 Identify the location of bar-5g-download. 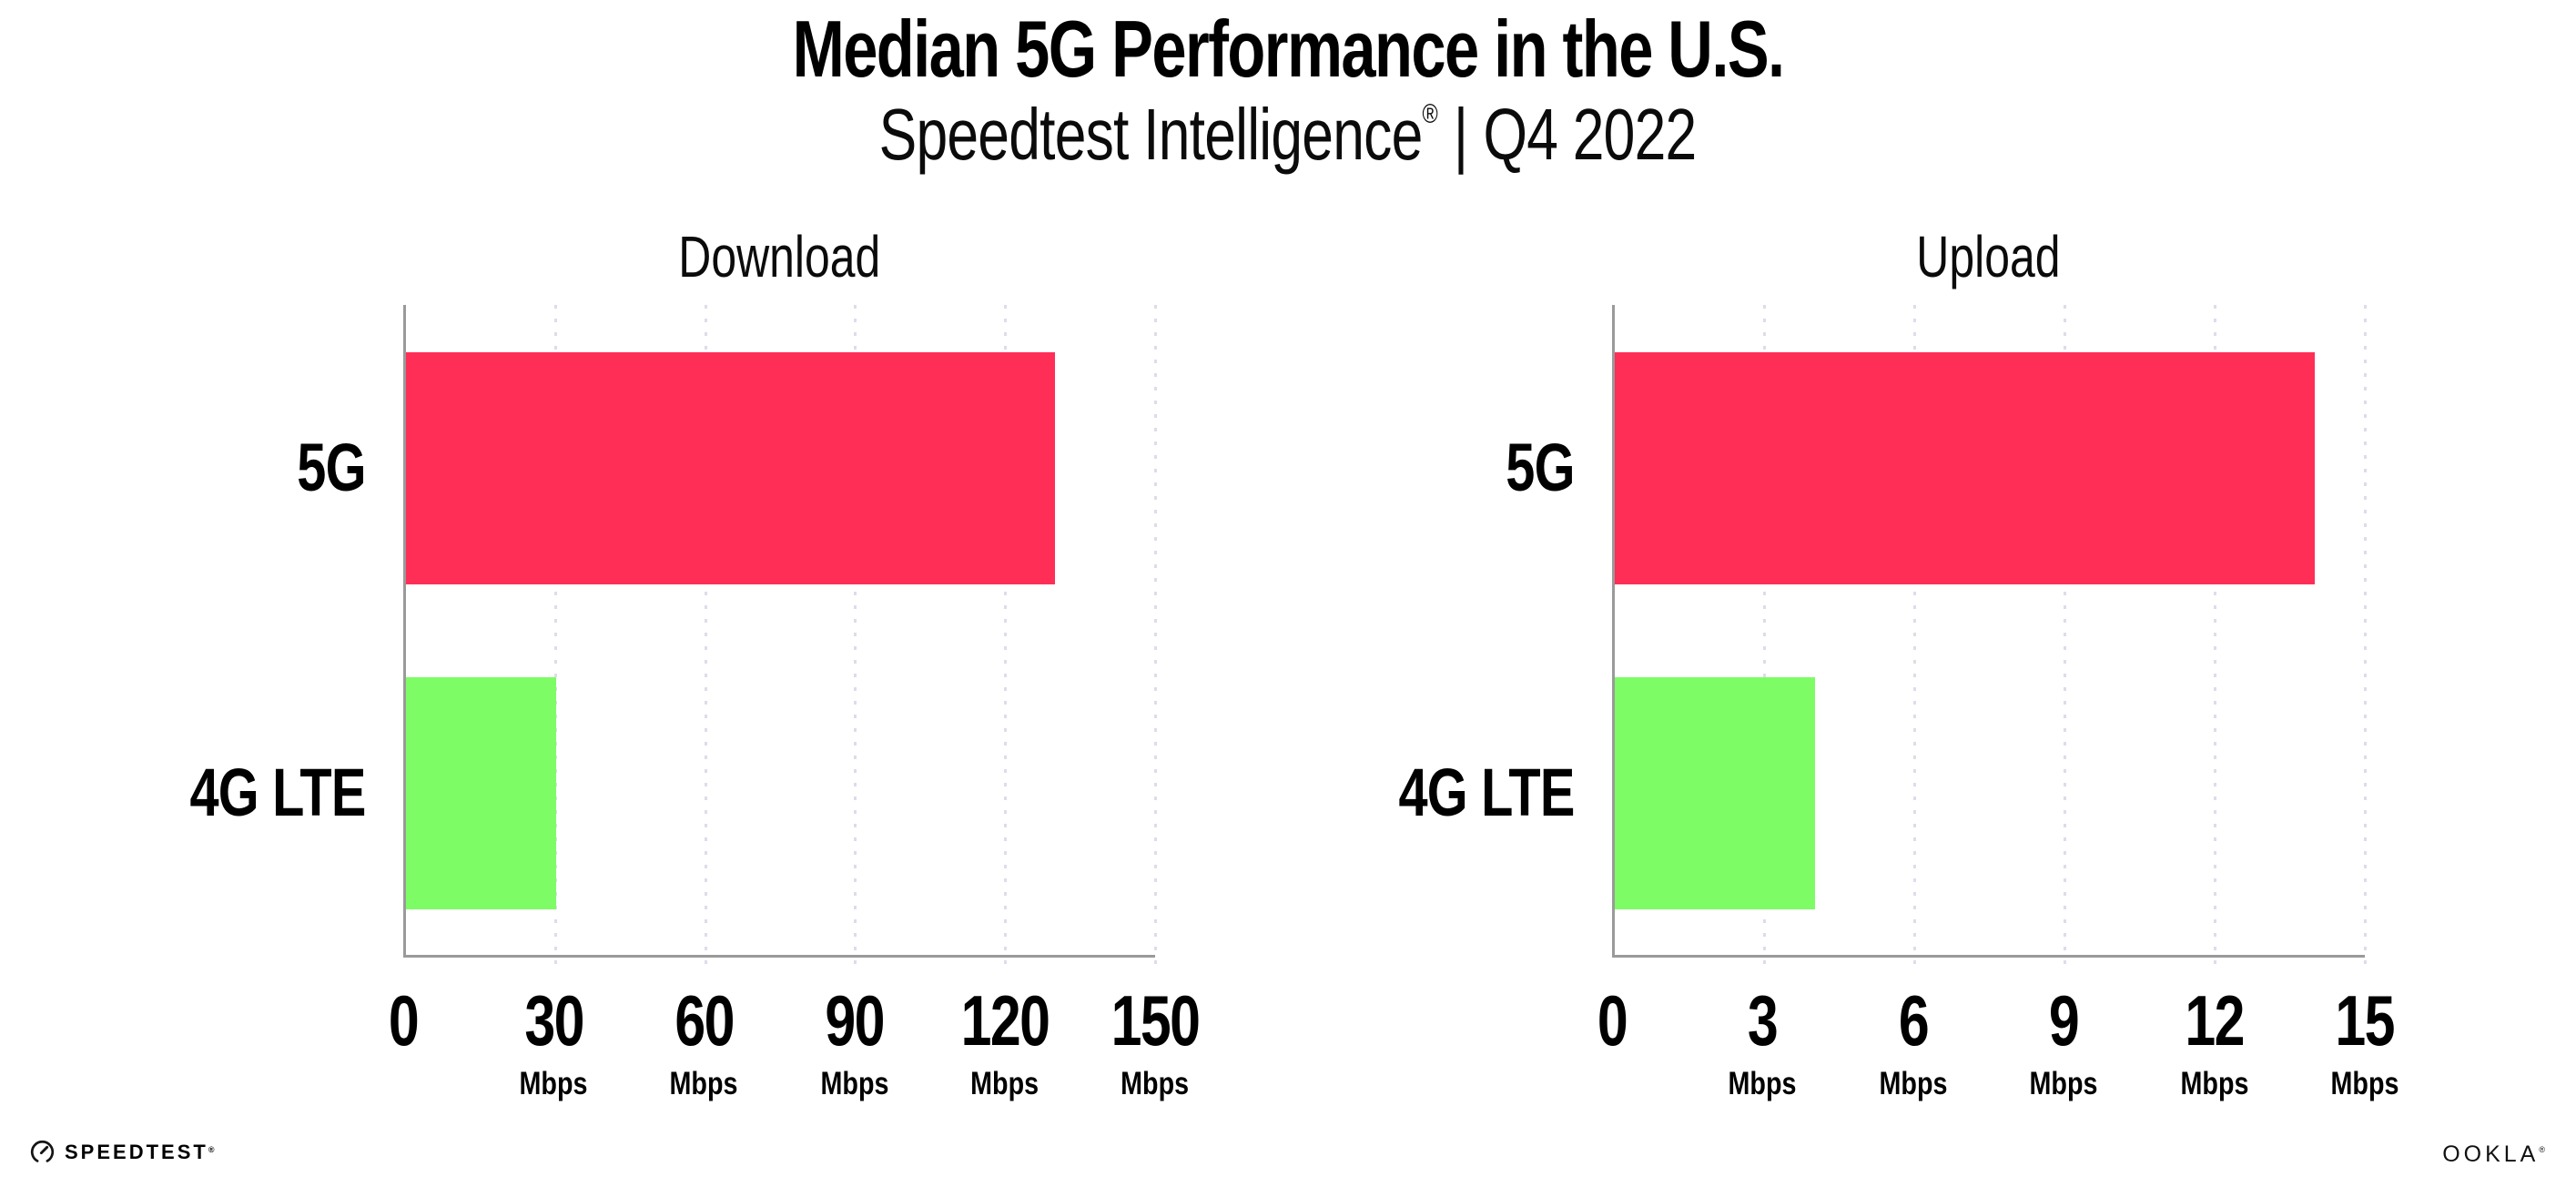
(731, 467).